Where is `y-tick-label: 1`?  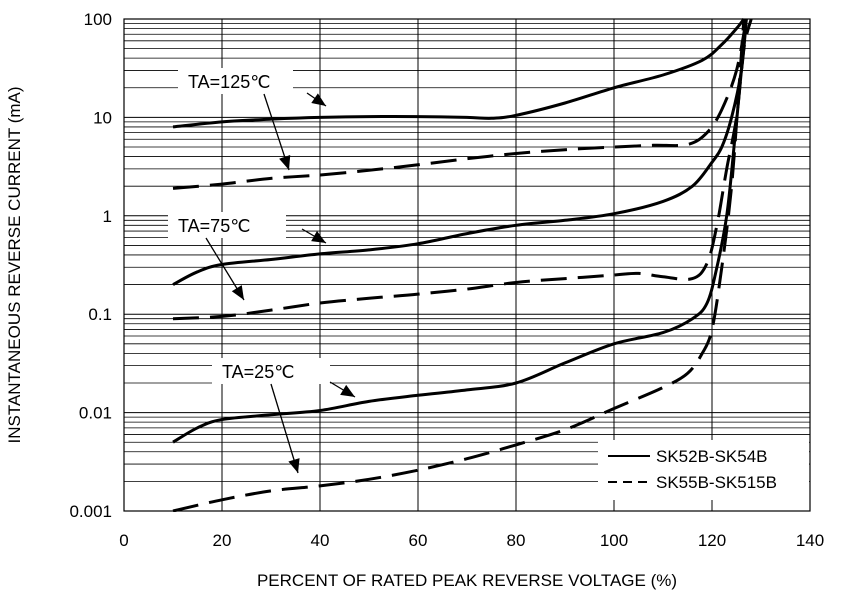
y-tick-label: 1 is located at coordinates (107, 216).